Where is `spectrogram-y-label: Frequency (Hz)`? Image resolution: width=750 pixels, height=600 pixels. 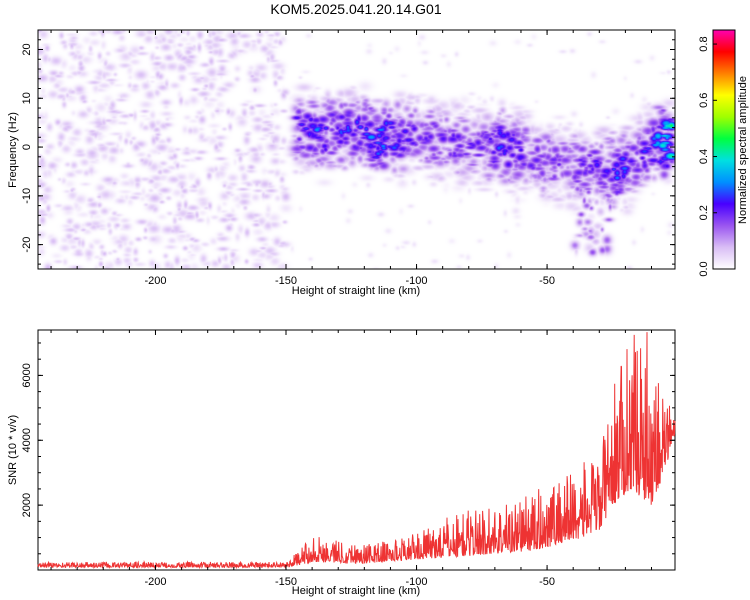 spectrogram-y-label: Frequency (Hz) is located at coordinates (13, 150).